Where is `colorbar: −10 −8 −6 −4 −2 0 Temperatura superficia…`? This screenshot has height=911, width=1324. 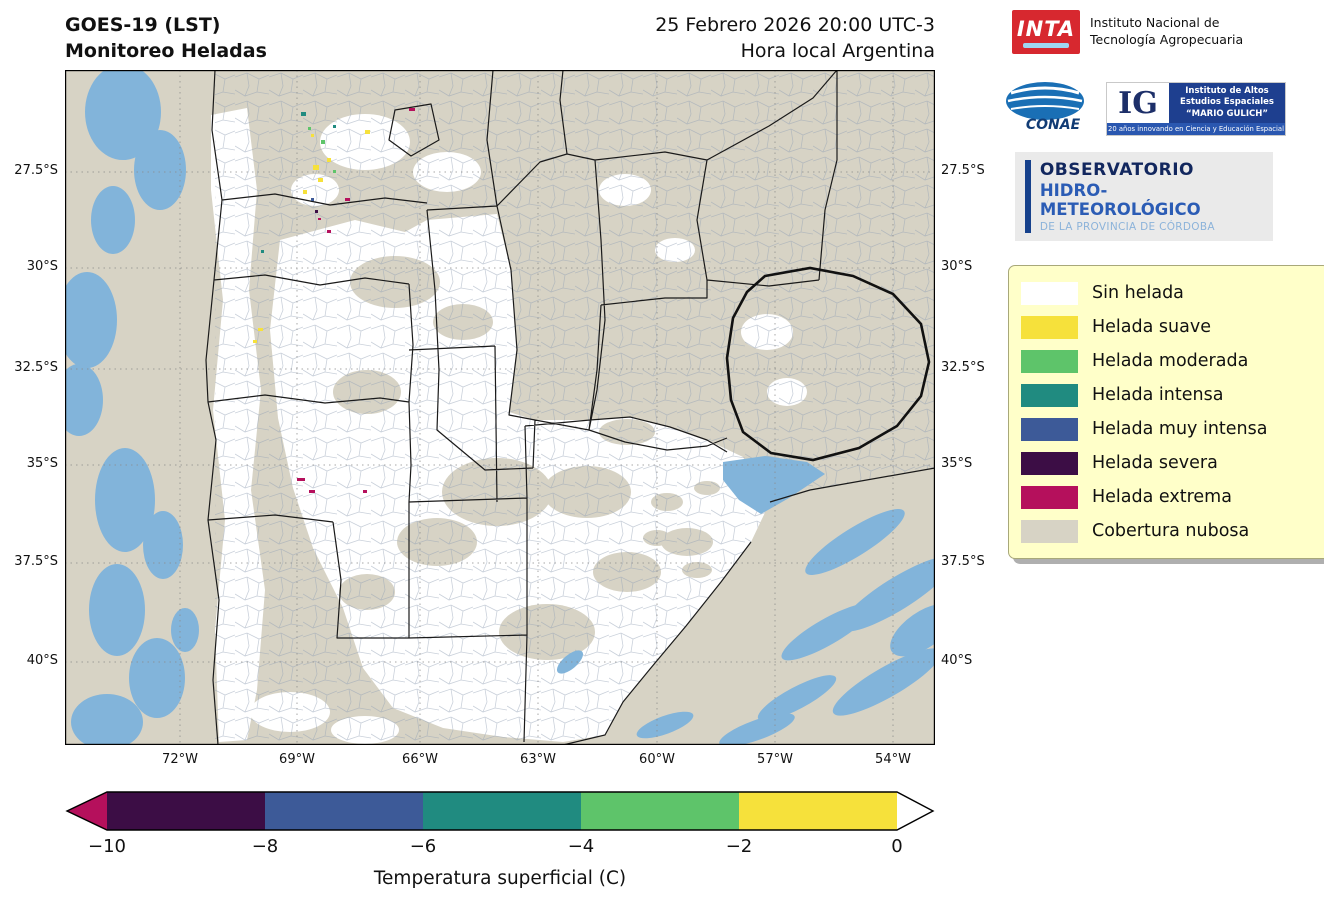
colorbar: −10 −8 −6 −4 −2 0 Temperatura superficia… is located at coordinates (500, 844).